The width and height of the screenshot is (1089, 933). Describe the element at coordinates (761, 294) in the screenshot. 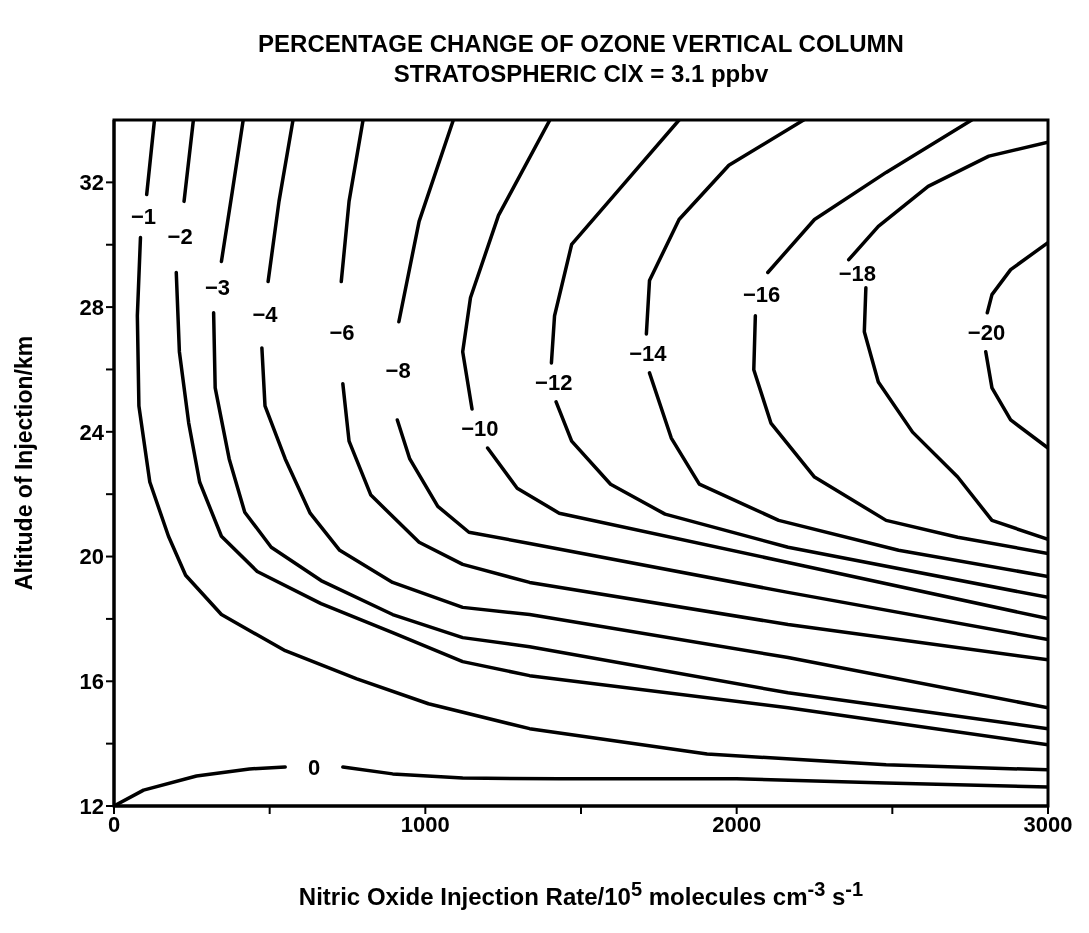

I see `series-label: −16` at that location.